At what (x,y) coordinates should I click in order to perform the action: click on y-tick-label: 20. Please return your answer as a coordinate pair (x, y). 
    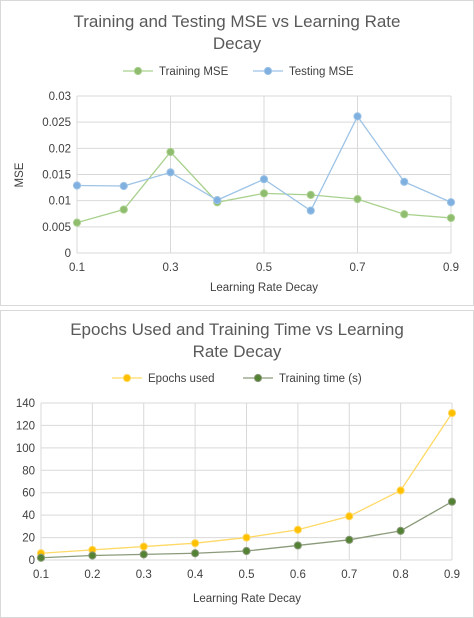
    Looking at the image, I should click on (28, 539).